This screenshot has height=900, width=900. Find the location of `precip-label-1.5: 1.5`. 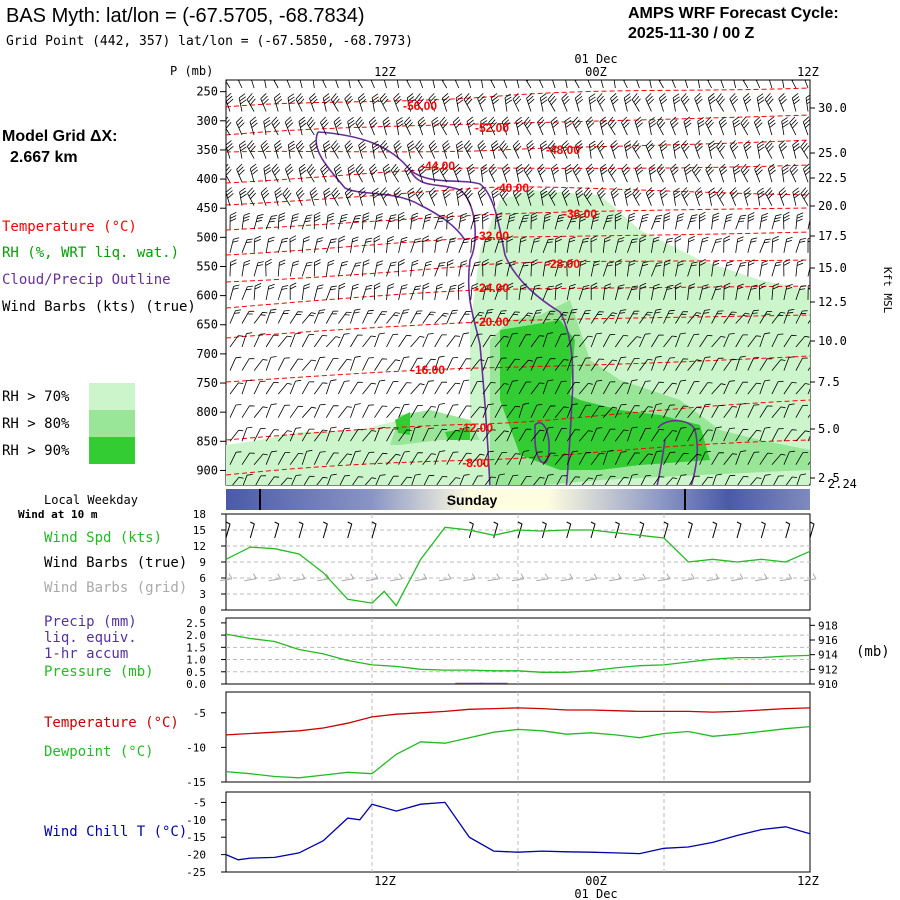

precip-label-1.5: 1.5 is located at coordinates (196, 647).